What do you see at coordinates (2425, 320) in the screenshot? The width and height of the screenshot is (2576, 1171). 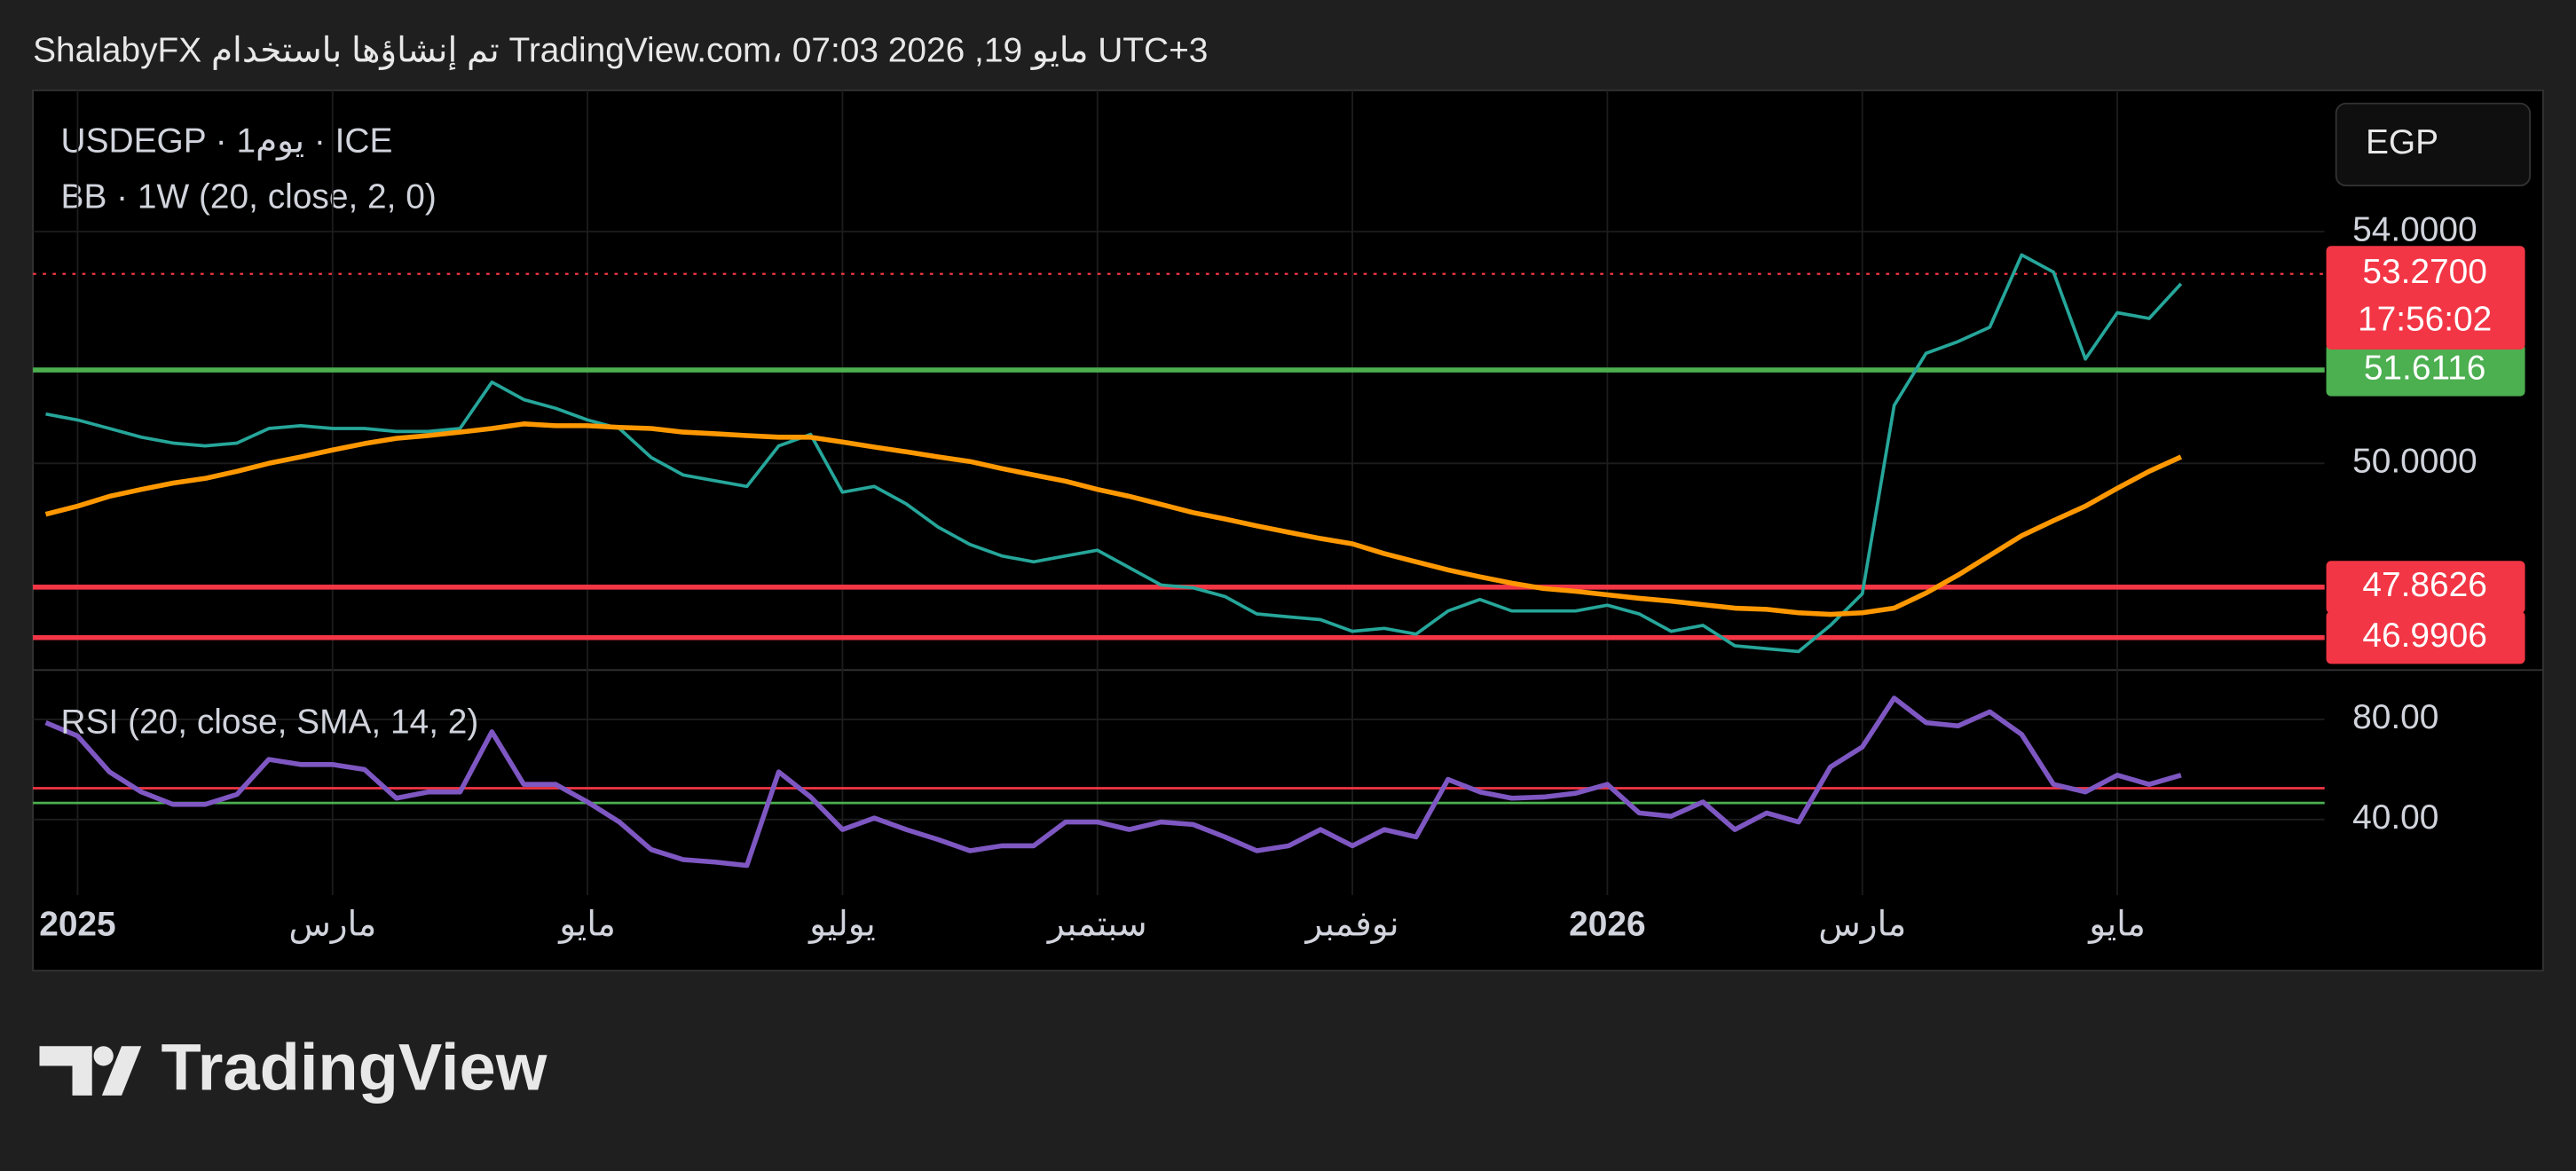 I see `countdown: 17:56:02` at bounding box center [2425, 320].